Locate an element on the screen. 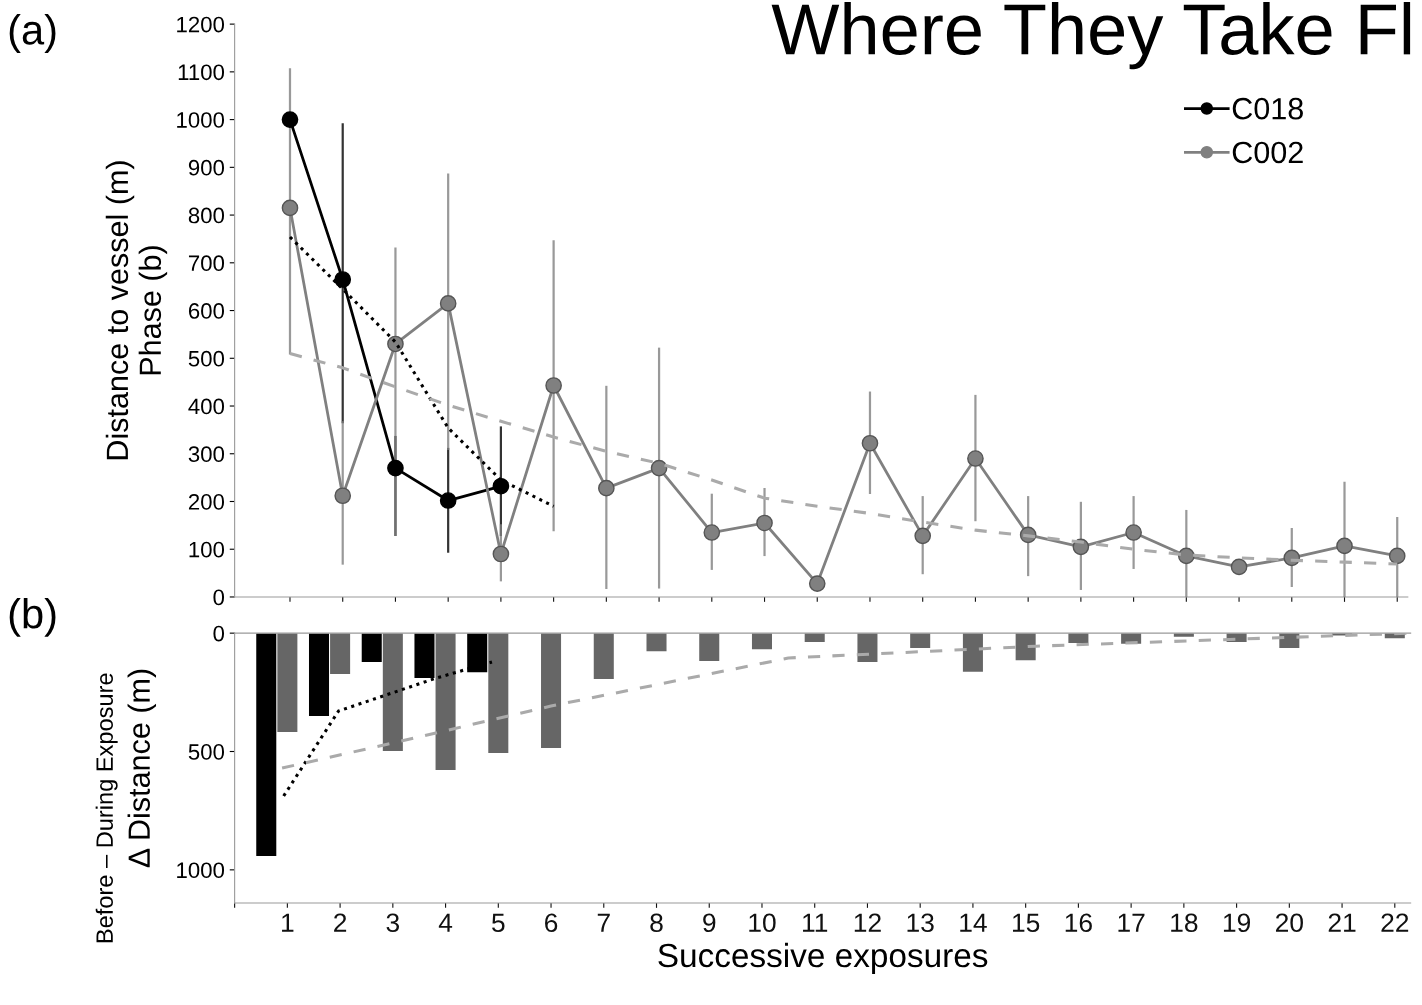 This screenshot has height=1005, width=1422. x-tick-label: 21 is located at coordinates (1342, 922).